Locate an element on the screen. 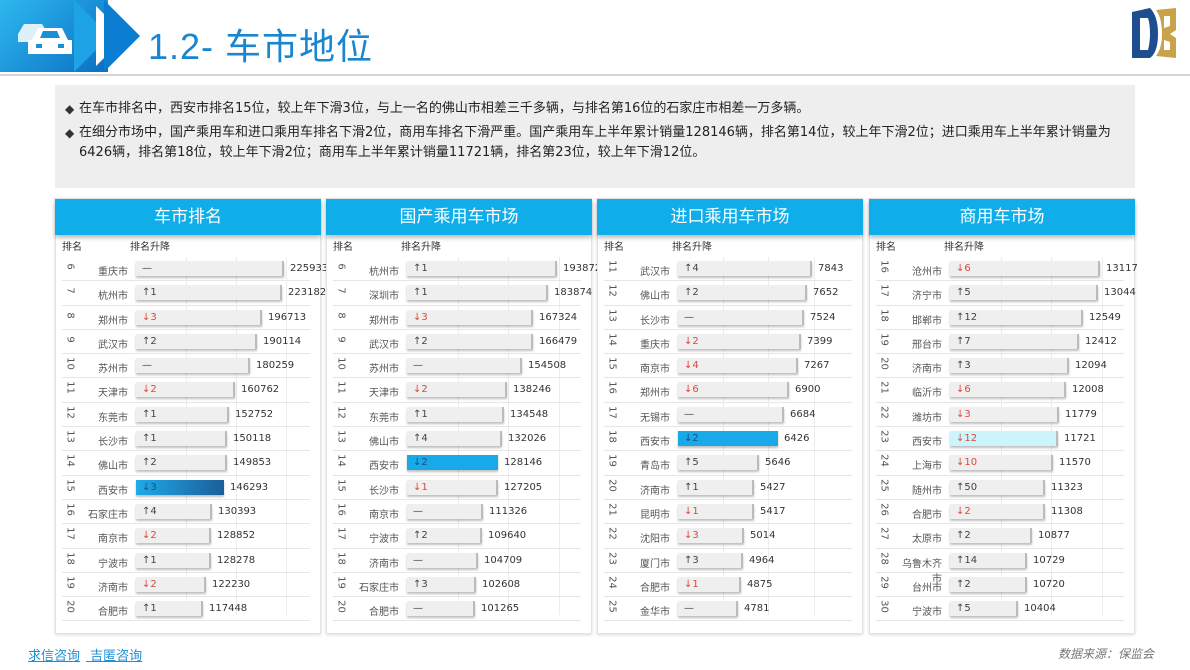 The width and height of the screenshot is (1190, 670). city-name: 重庆市 is located at coordinates (655, 345).